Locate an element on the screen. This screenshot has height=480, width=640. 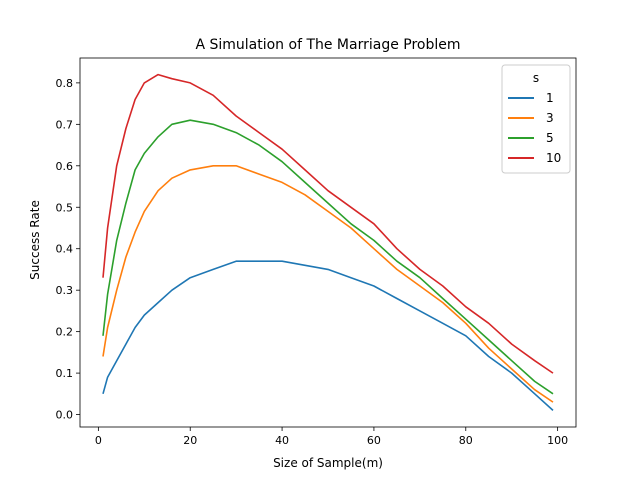
legend: s1 3 5 10 is located at coordinates (536, 119).